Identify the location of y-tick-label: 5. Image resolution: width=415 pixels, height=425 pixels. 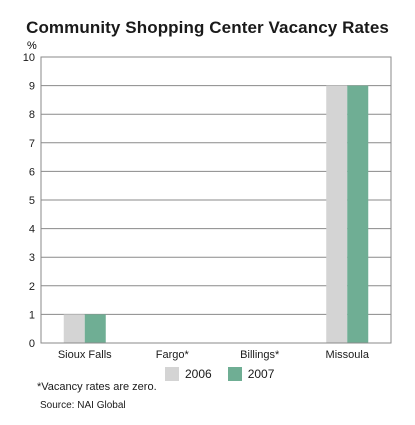
(32, 201).